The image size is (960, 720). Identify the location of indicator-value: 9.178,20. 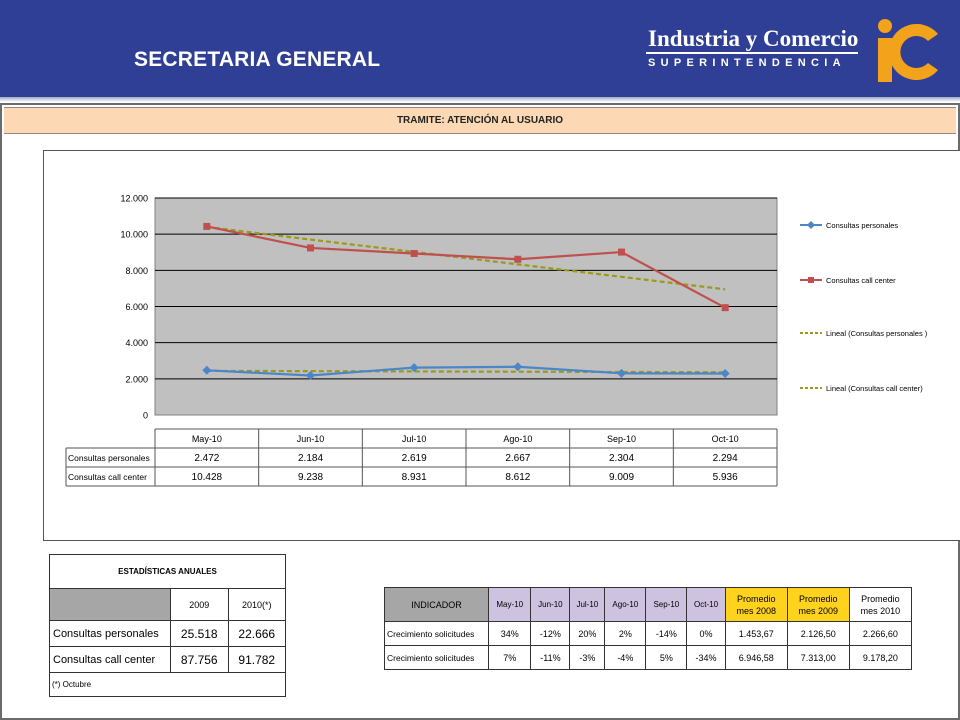
(880, 657).